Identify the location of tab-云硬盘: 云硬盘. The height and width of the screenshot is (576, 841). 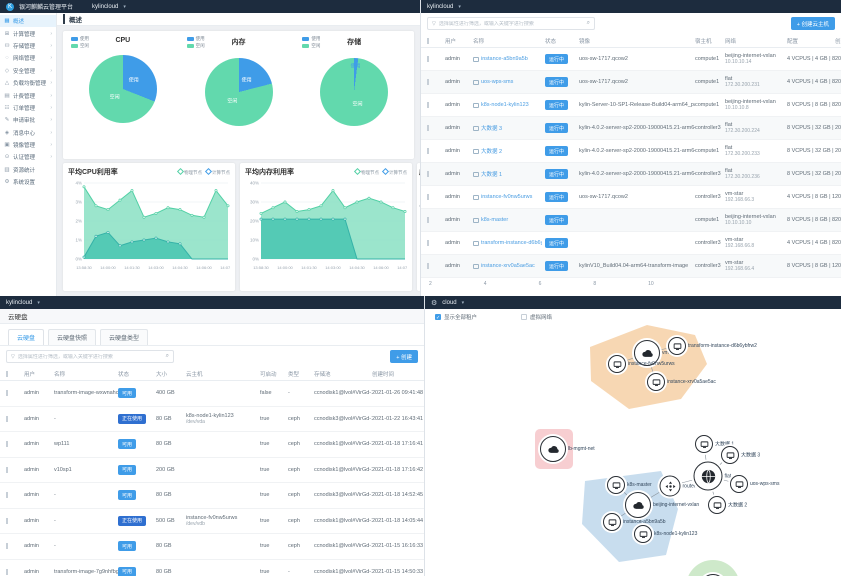
(26, 337).